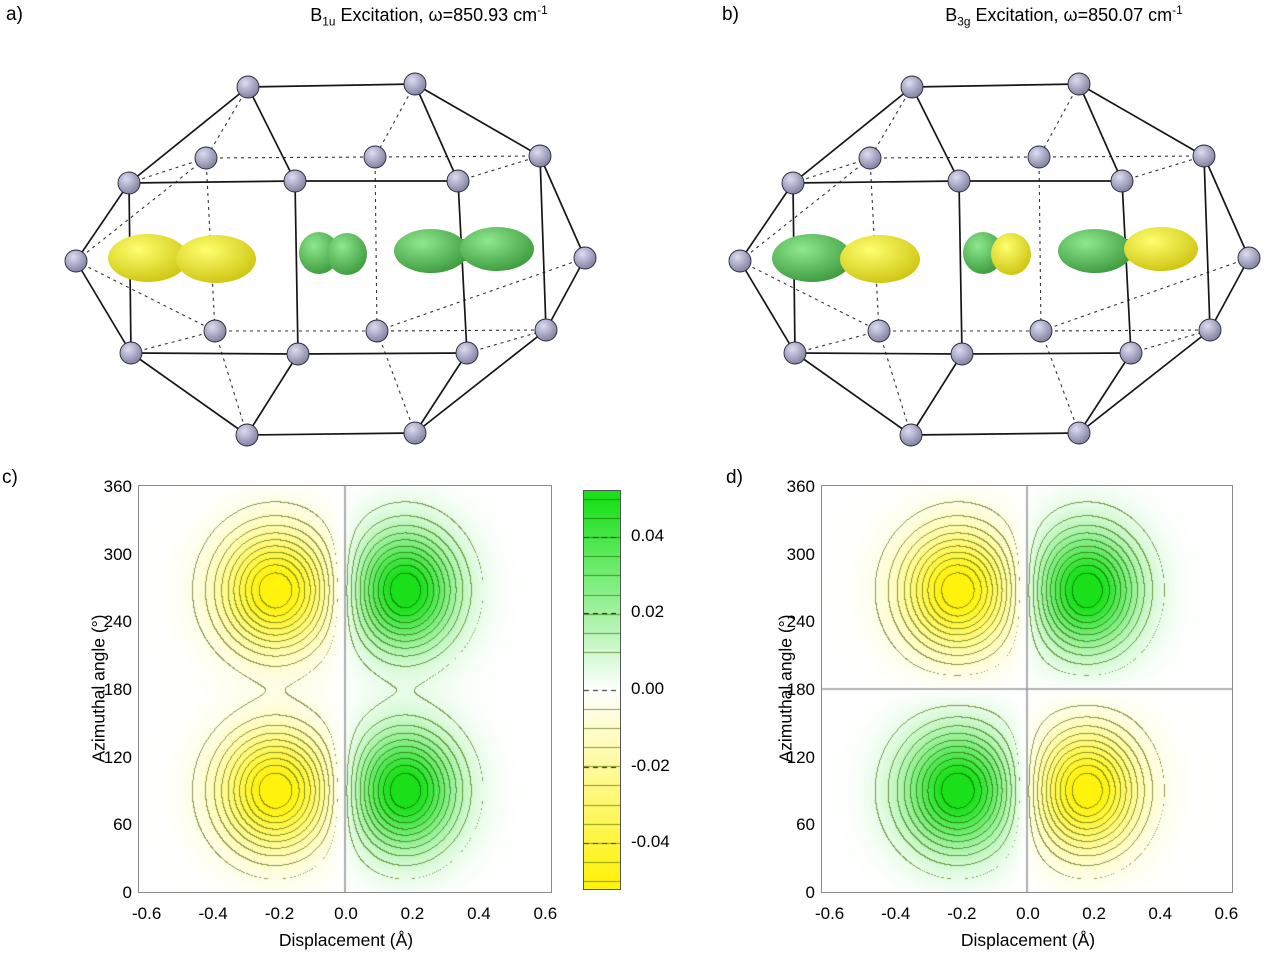 The width and height of the screenshot is (1280, 966). I want to click on panel-b-label: b), so click(730, 14).